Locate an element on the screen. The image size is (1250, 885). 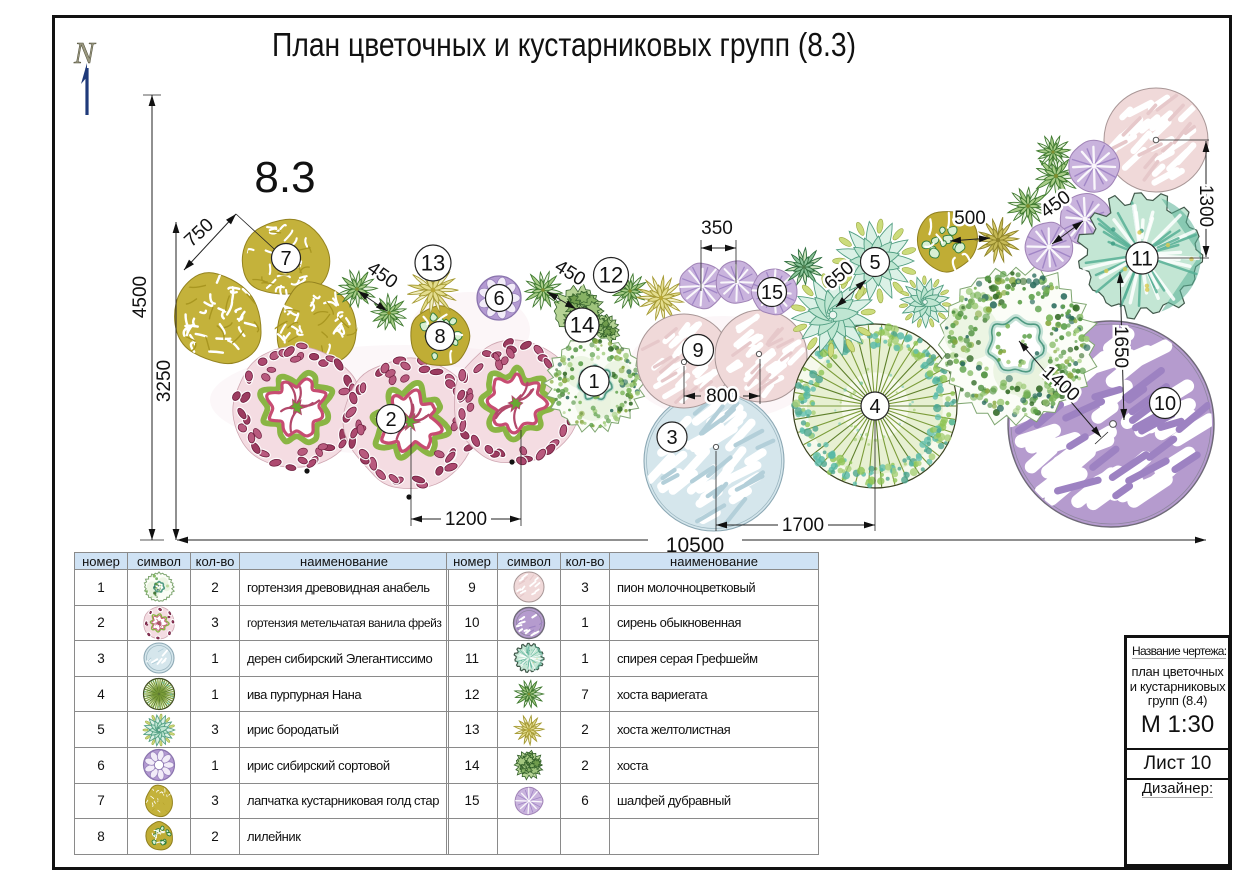
svg-text: 15 is located at coordinates (772, 293).